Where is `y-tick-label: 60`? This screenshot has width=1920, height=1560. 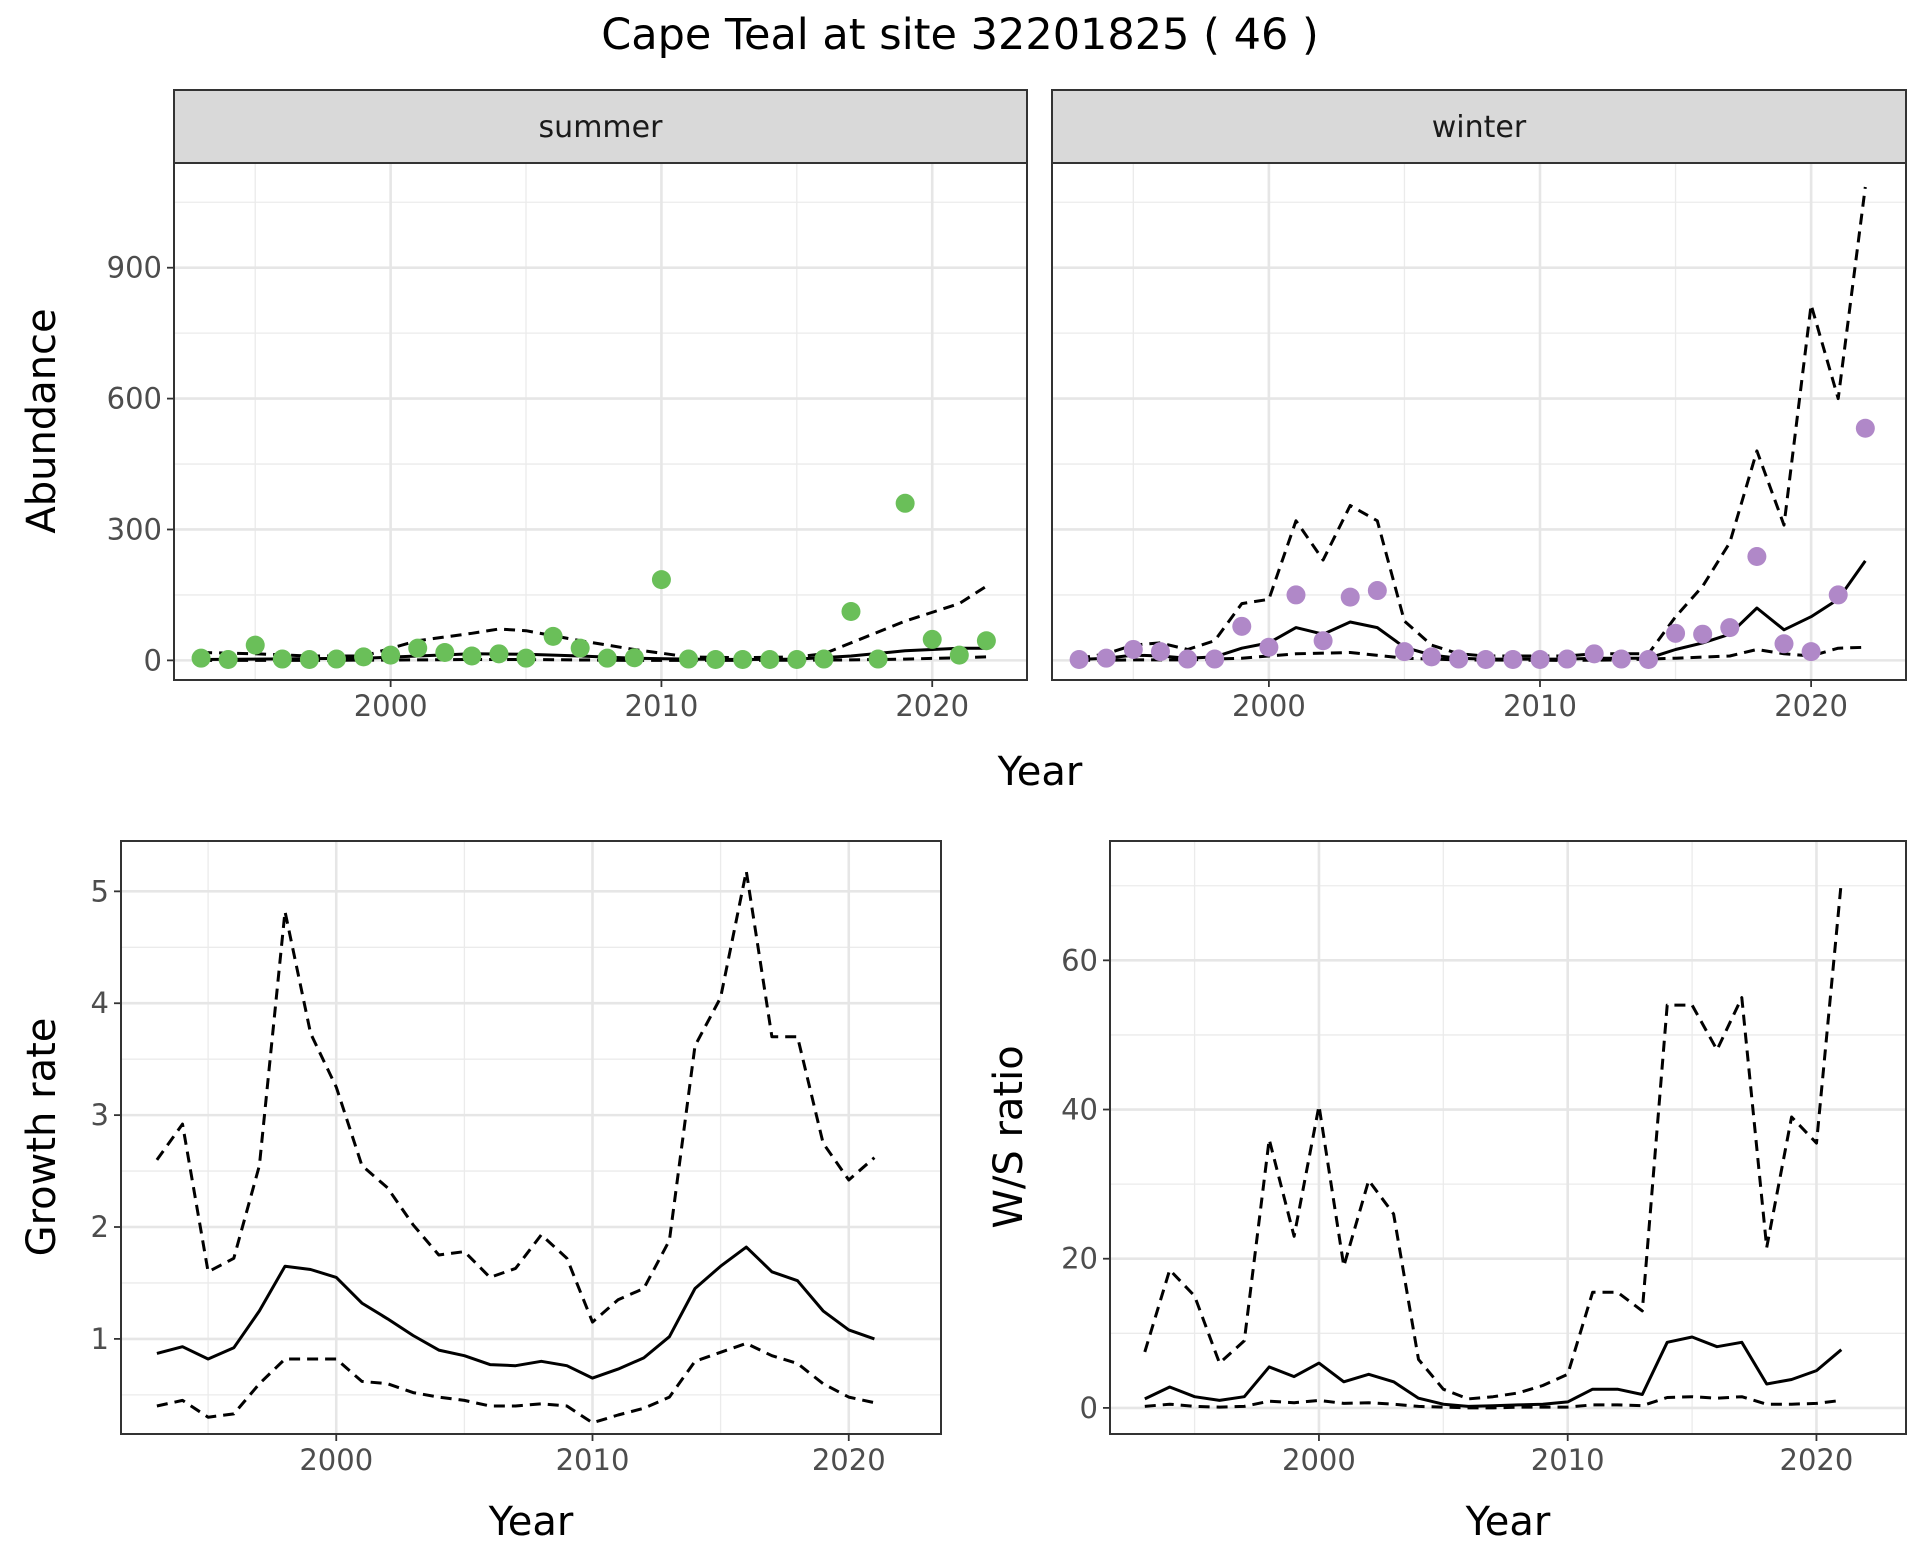
y-tick-label: 60 is located at coordinates (1079, 960).